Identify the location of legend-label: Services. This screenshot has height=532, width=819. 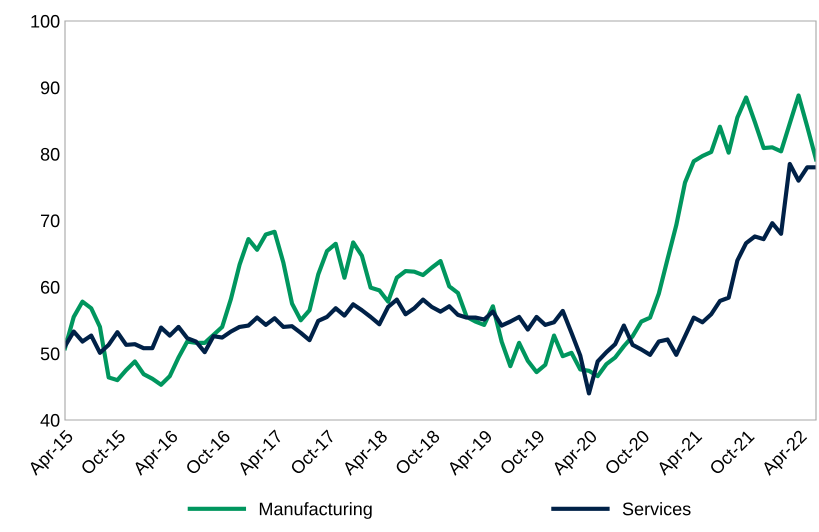
(656, 509).